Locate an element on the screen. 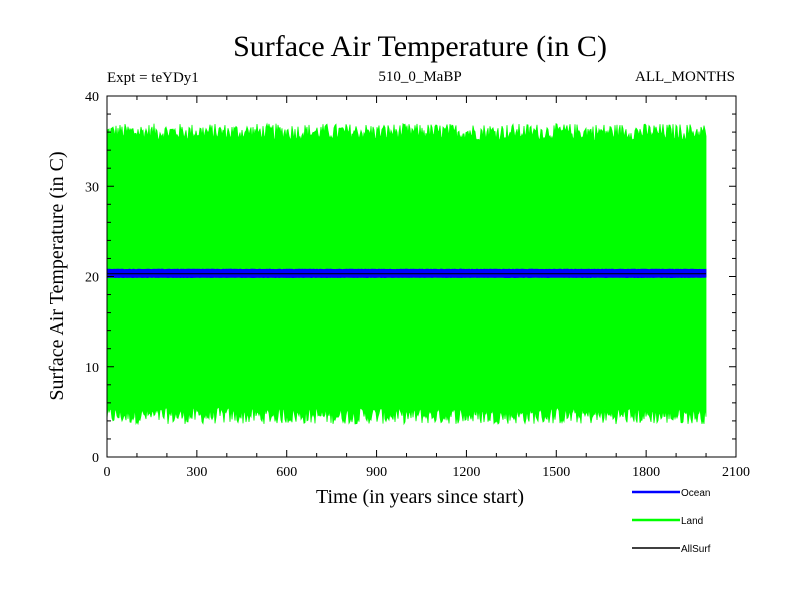  subtitle-right: ALL_MONTHS is located at coordinates (685, 77).